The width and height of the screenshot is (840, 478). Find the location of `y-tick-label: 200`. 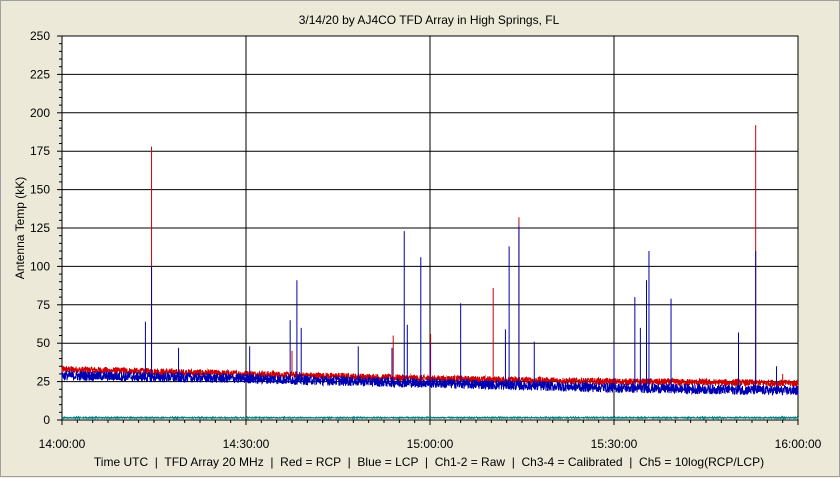

y-tick-label: 200 is located at coordinates (40, 113).